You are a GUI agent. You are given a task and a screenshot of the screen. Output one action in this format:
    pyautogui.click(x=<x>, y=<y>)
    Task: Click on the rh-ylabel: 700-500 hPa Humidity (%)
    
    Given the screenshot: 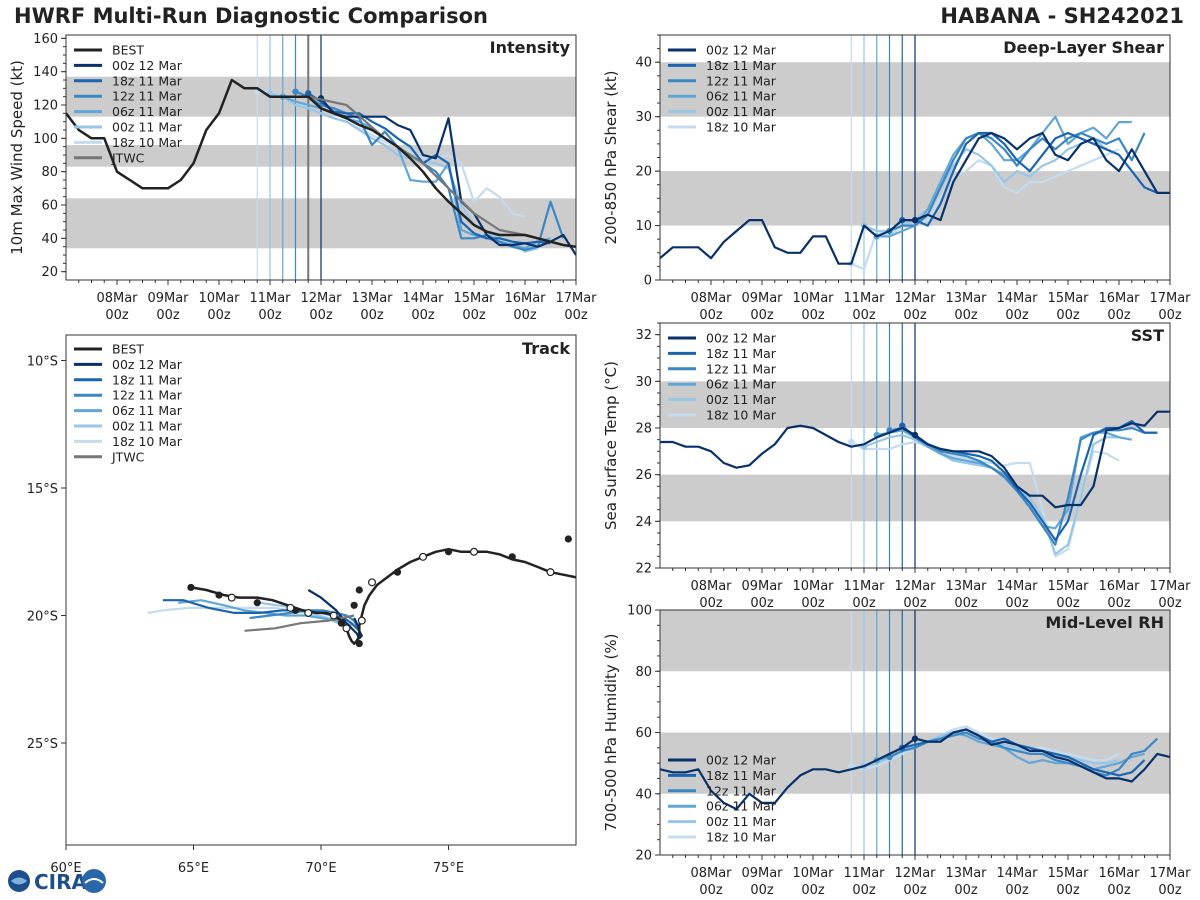 What is the action you would take?
    pyautogui.click(x=611, y=732)
    